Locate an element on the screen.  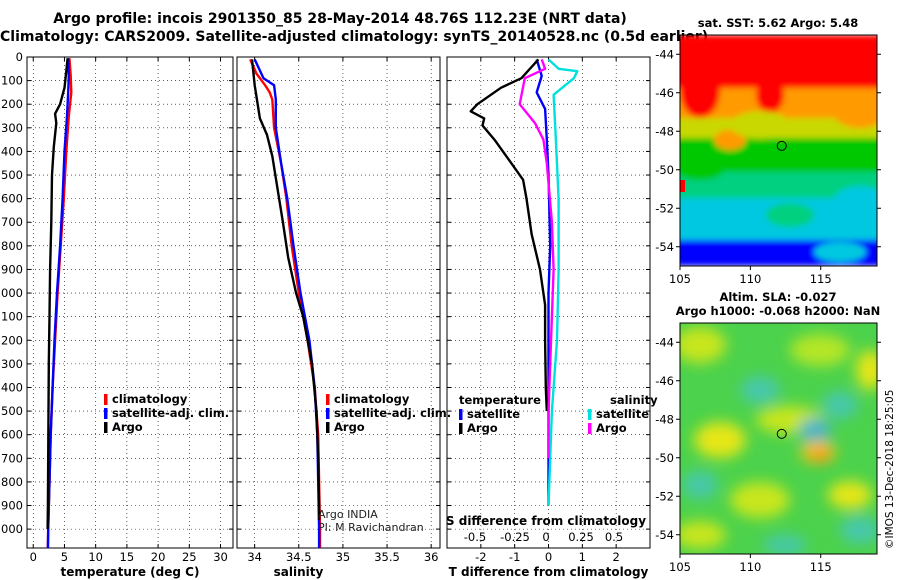
salinity-xtick-label: 36 is located at coordinates (431, 557).